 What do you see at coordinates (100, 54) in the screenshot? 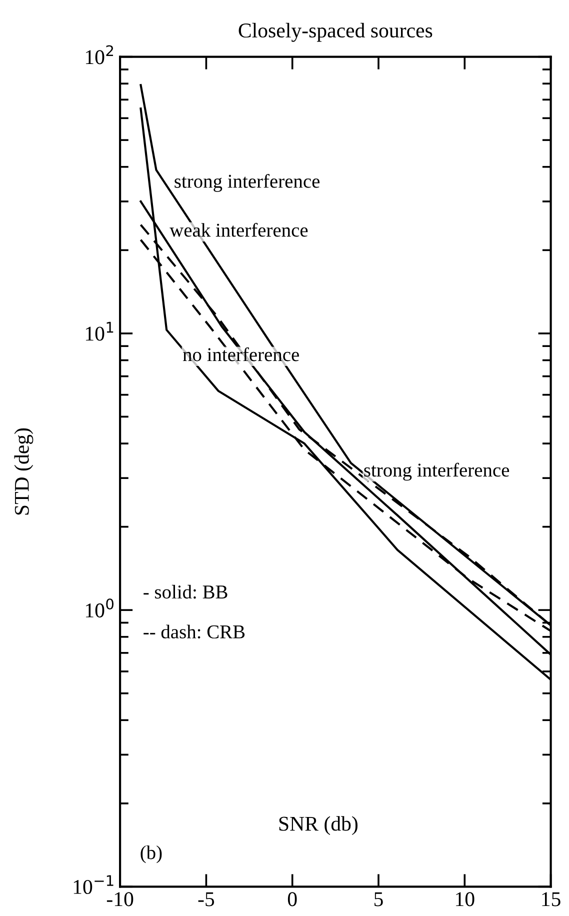
I see `y-tick-label: 10$^{2}$` at bounding box center [100, 54].